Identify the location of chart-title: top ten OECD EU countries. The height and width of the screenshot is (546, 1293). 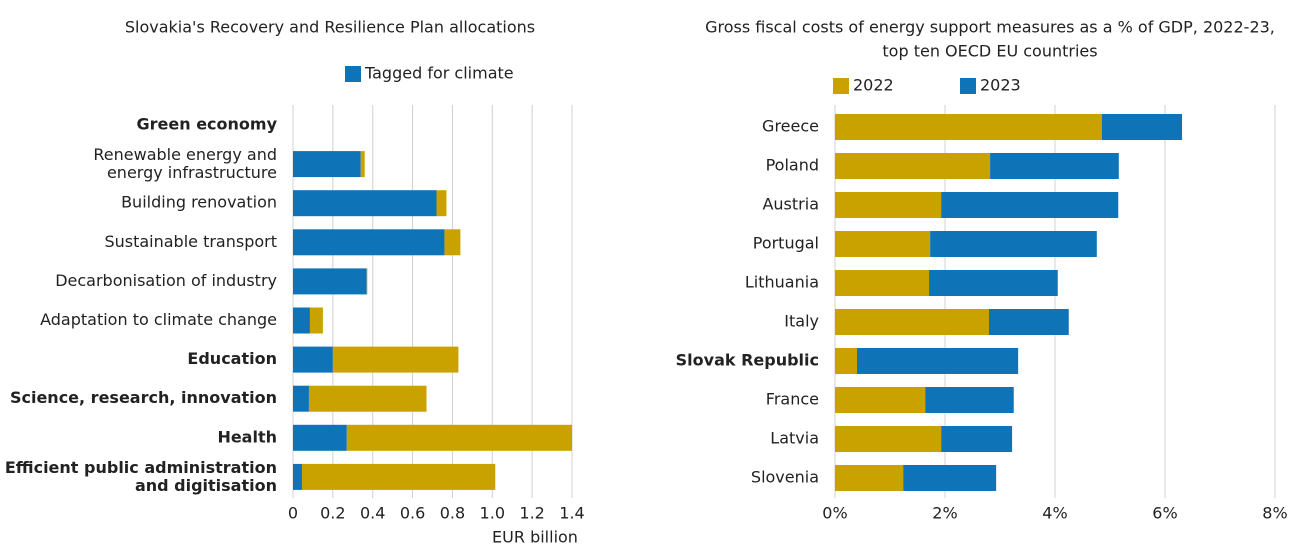
(989, 51).